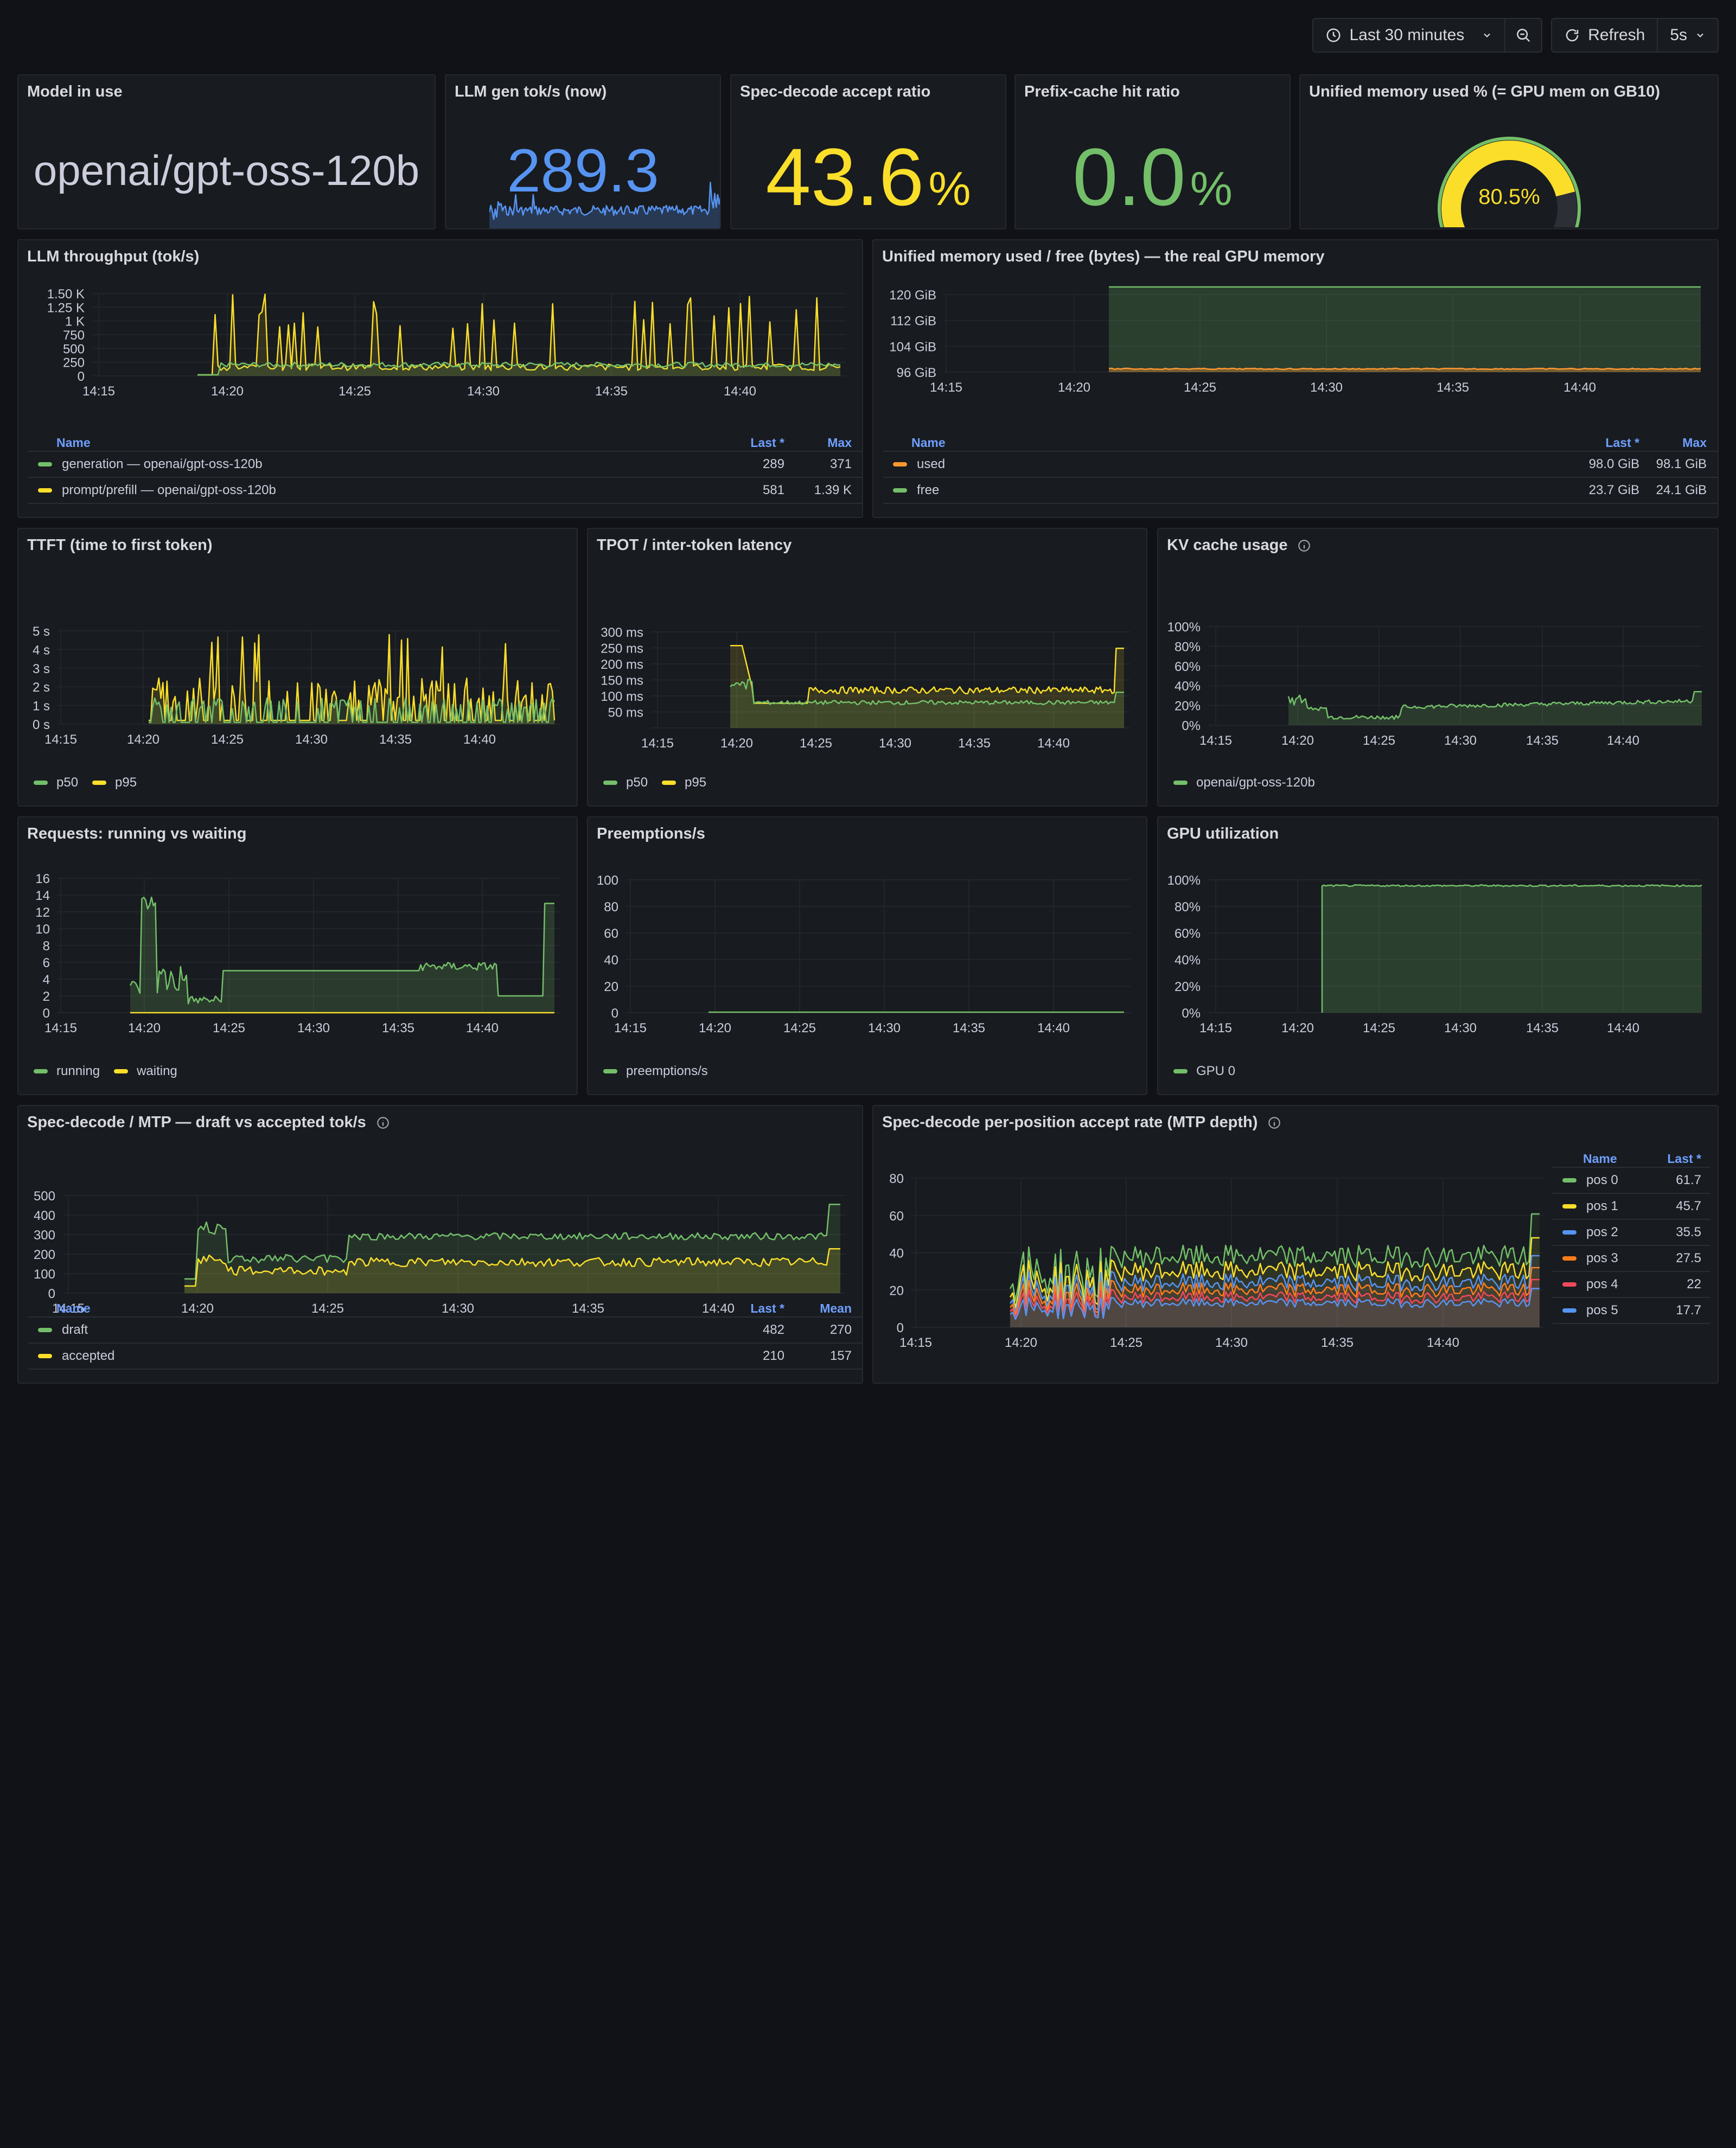 The width and height of the screenshot is (1736, 2148). I want to click on series-name: generation — openai/gpt-oss-120b, so click(162, 464).